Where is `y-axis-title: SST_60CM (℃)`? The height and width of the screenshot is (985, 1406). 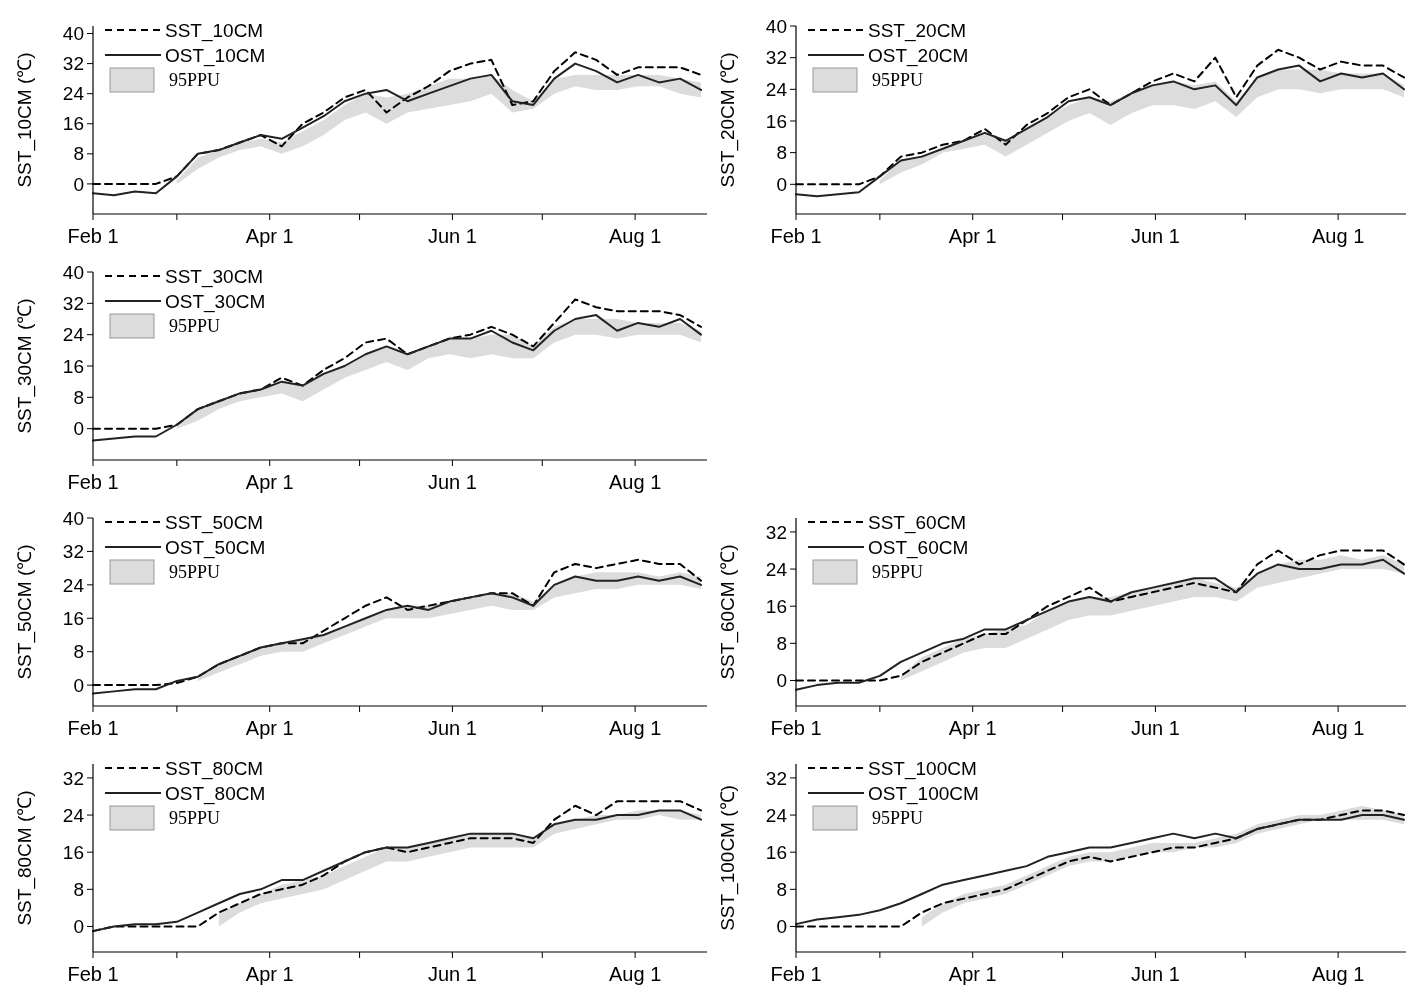
y-axis-title: SST_60CM (℃) is located at coordinates (728, 612).